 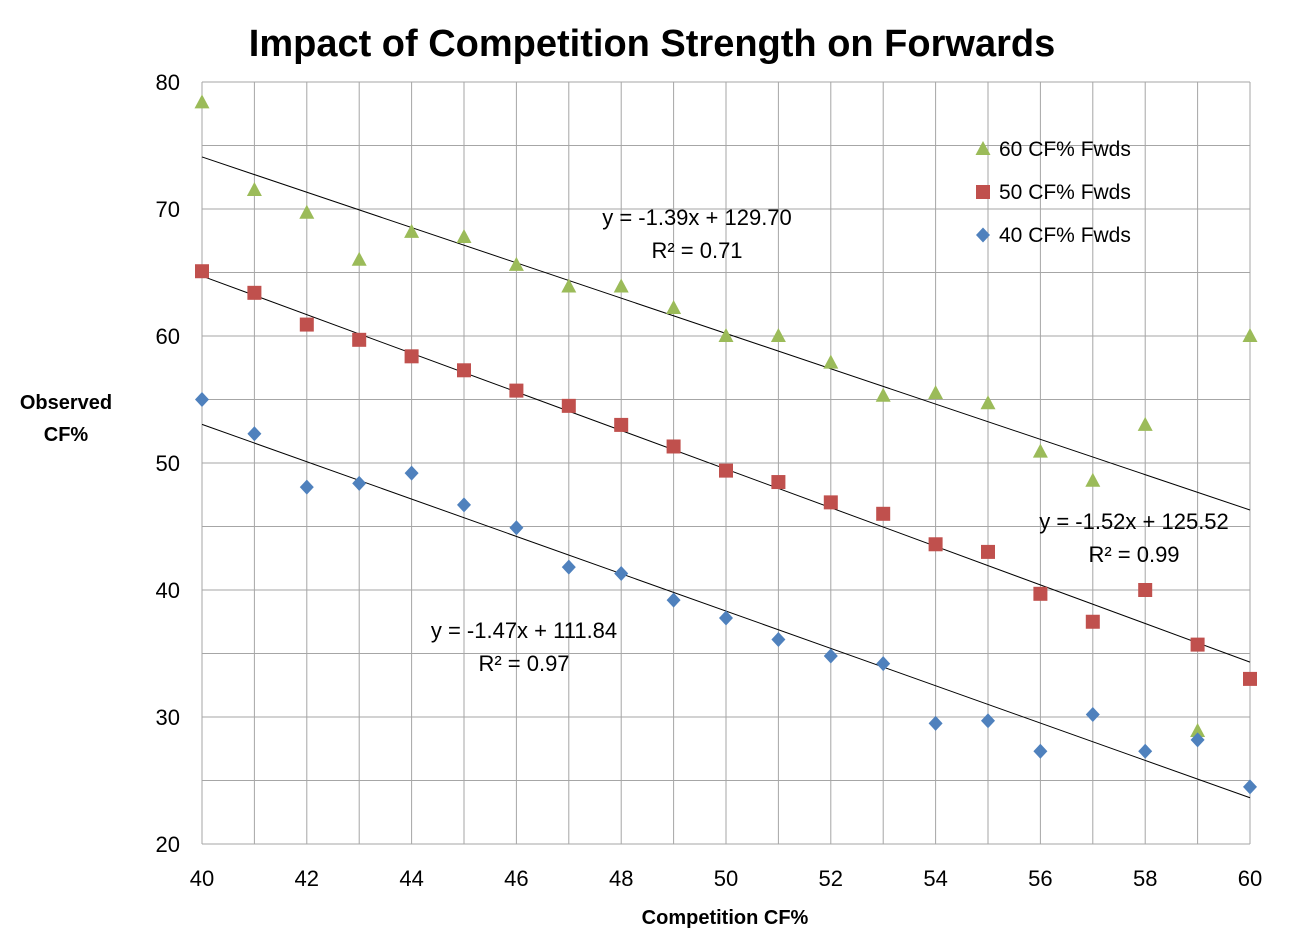 What do you see at coordinates (621, 878) in the screenshot?
I see `x-tick-label: 48` at bounding box center [621, 878].